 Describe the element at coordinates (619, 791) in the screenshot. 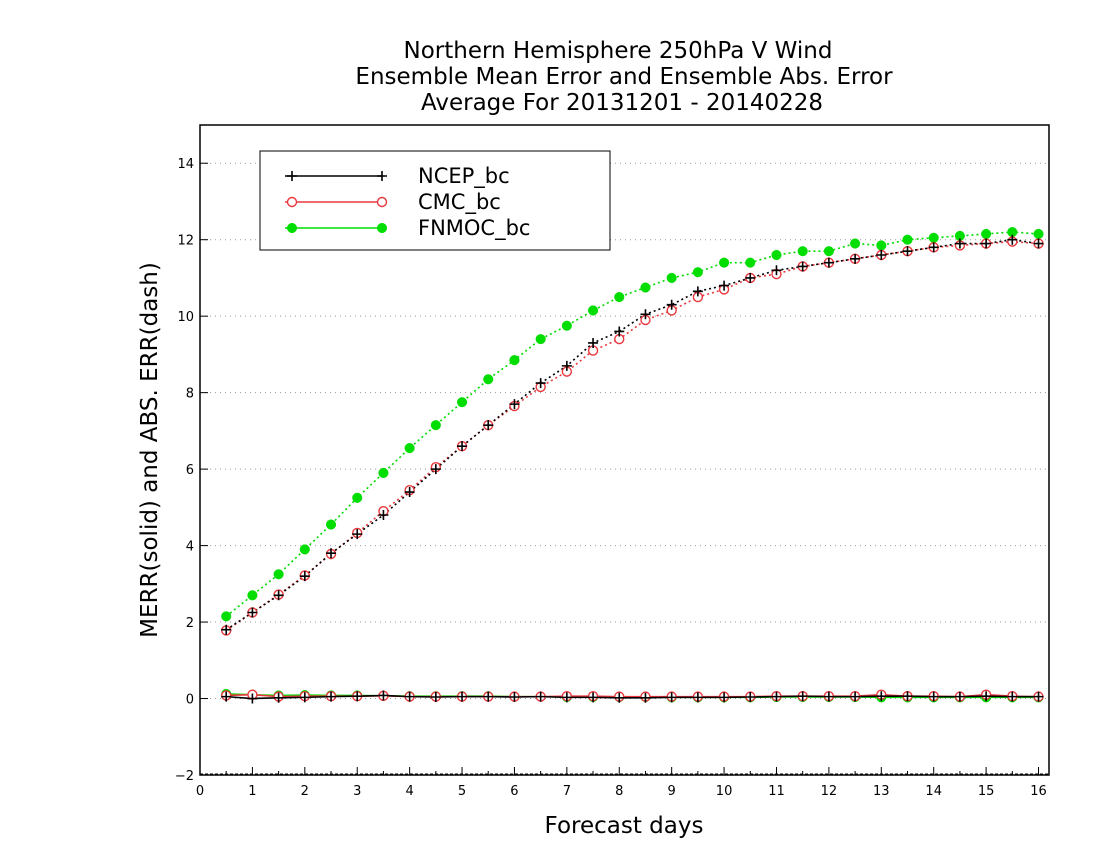

I see `x-tick-label: 8` at that location.